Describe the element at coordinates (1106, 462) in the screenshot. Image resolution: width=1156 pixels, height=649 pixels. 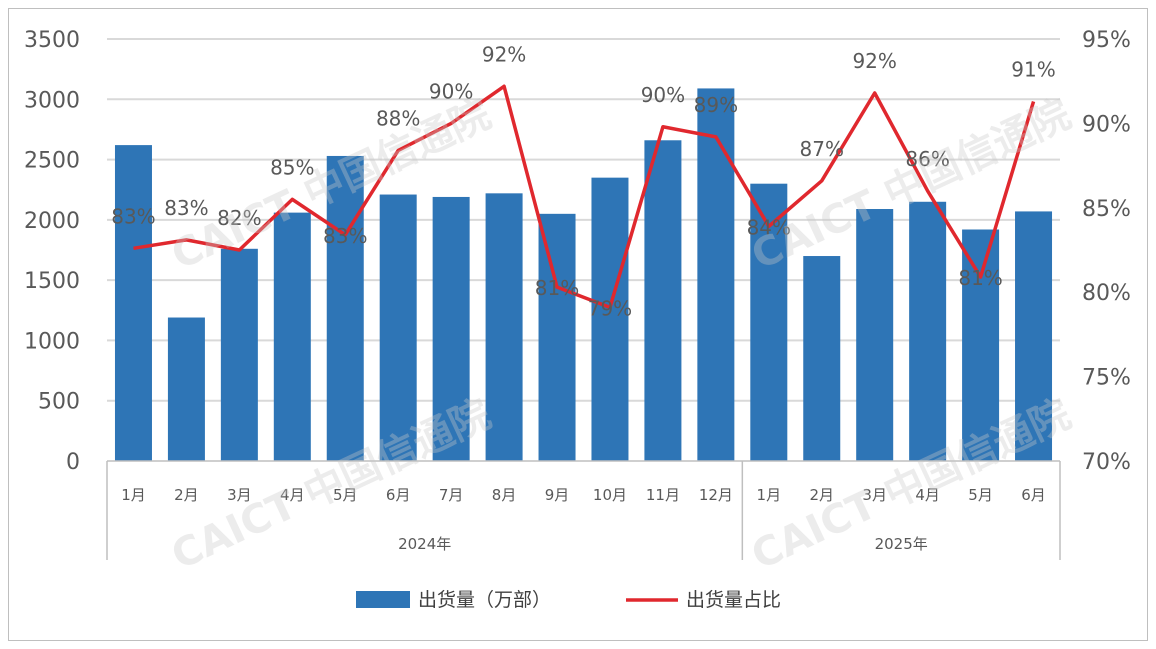
I see `y-right-tick-label: 70%` at that location.